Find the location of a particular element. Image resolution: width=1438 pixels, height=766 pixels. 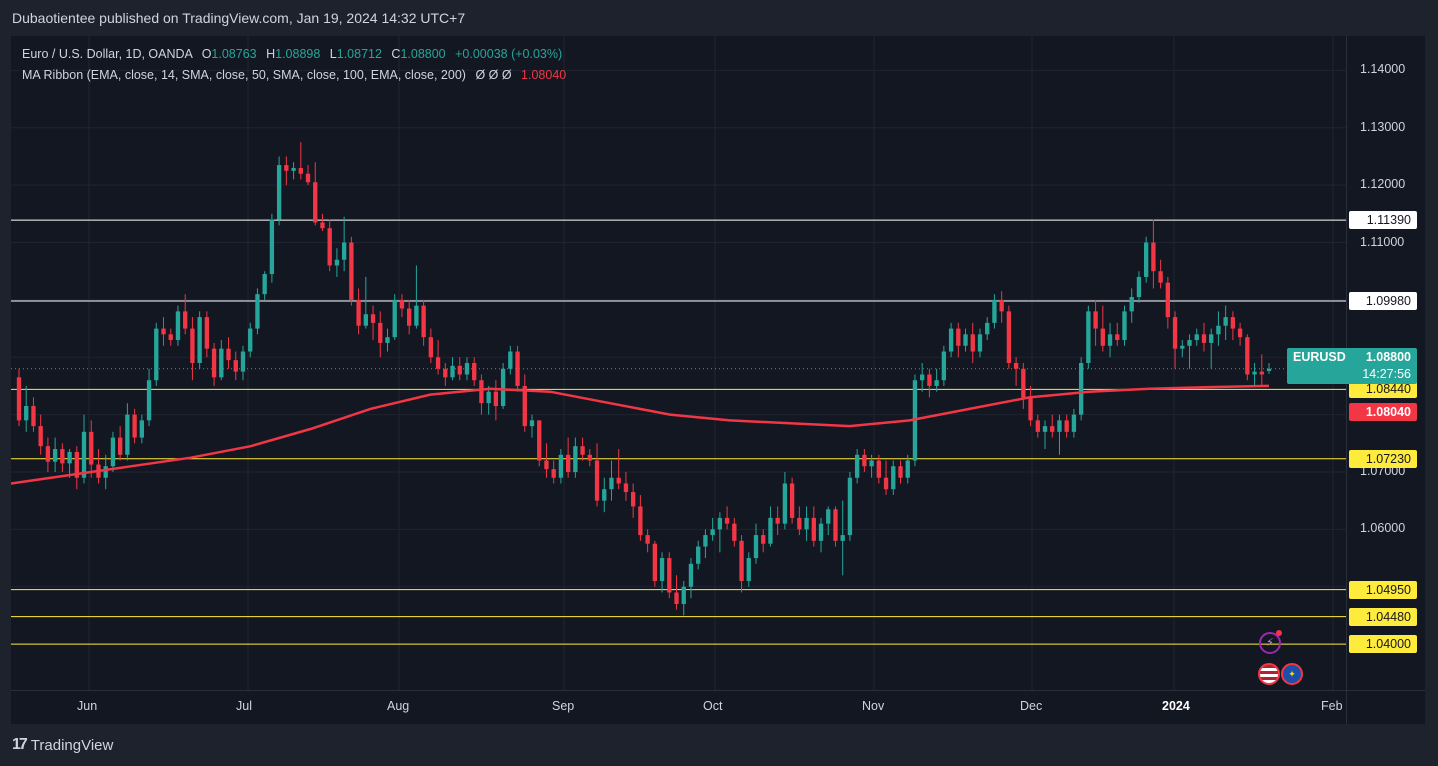

eu-flag-icon: ✦ is located at coordinates (1292, 674).